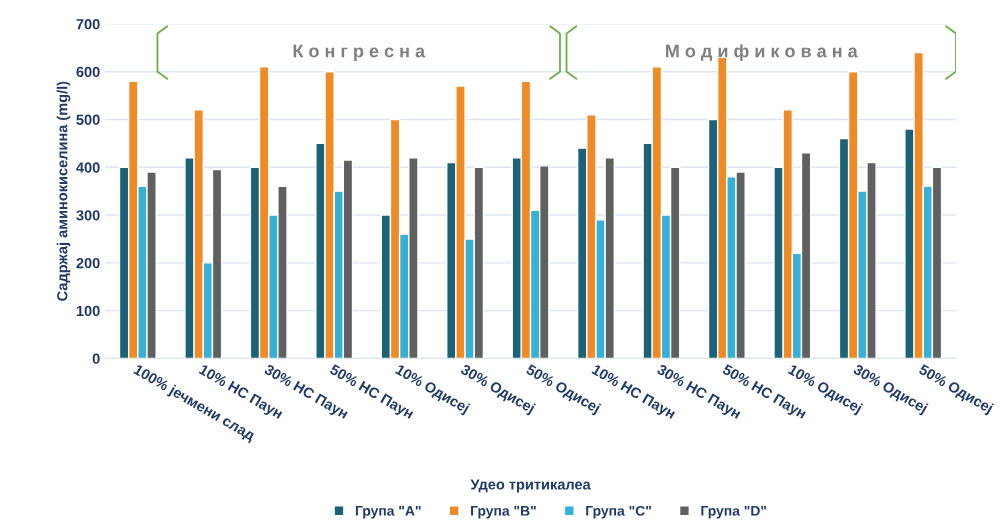  What do you see at coordinates (96, 358) in the screenshot?
I see `y-tick-label: 0` at bounding box center [96, 358].